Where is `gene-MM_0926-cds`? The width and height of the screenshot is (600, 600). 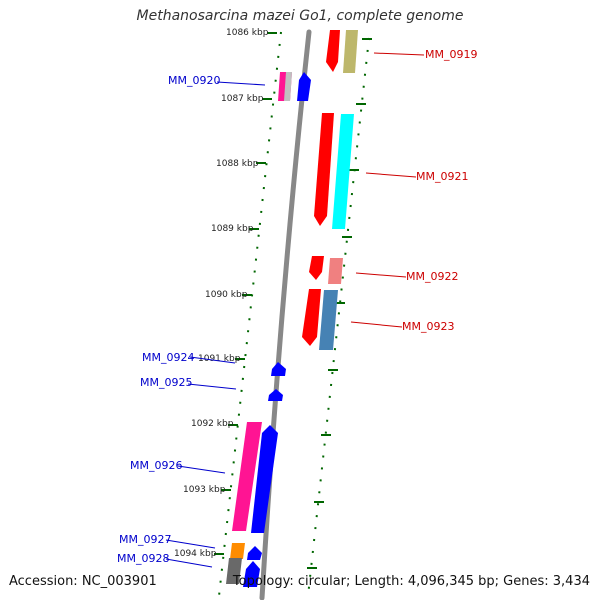
gene-MM_0926-cds is located at coordinates (264, 479).